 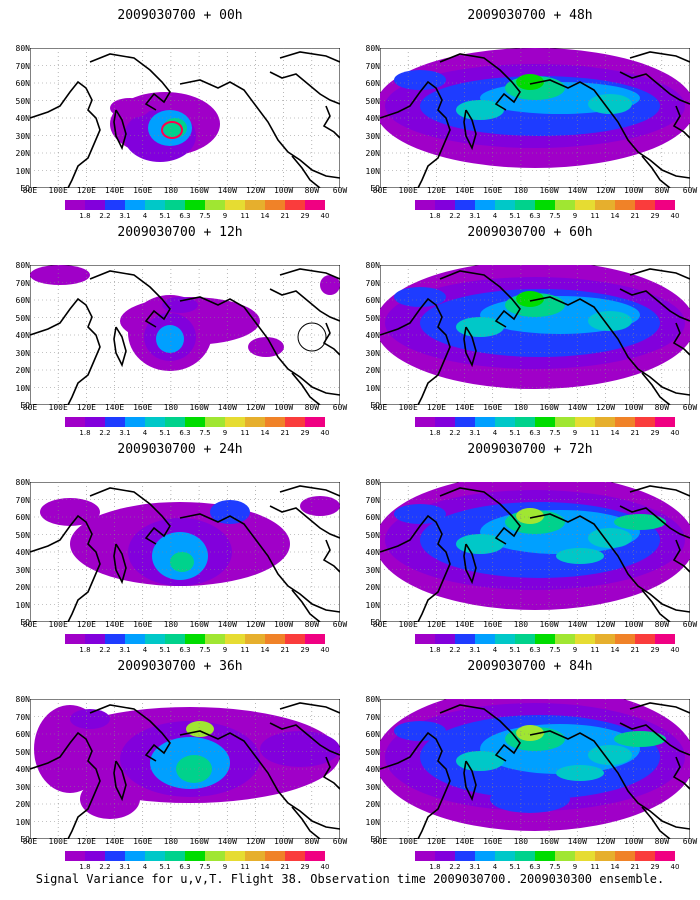 What do you see at coordinates (22, 83) in the screenshot?
I see `latitude-label: 60N` at bounding box center [22, 83].